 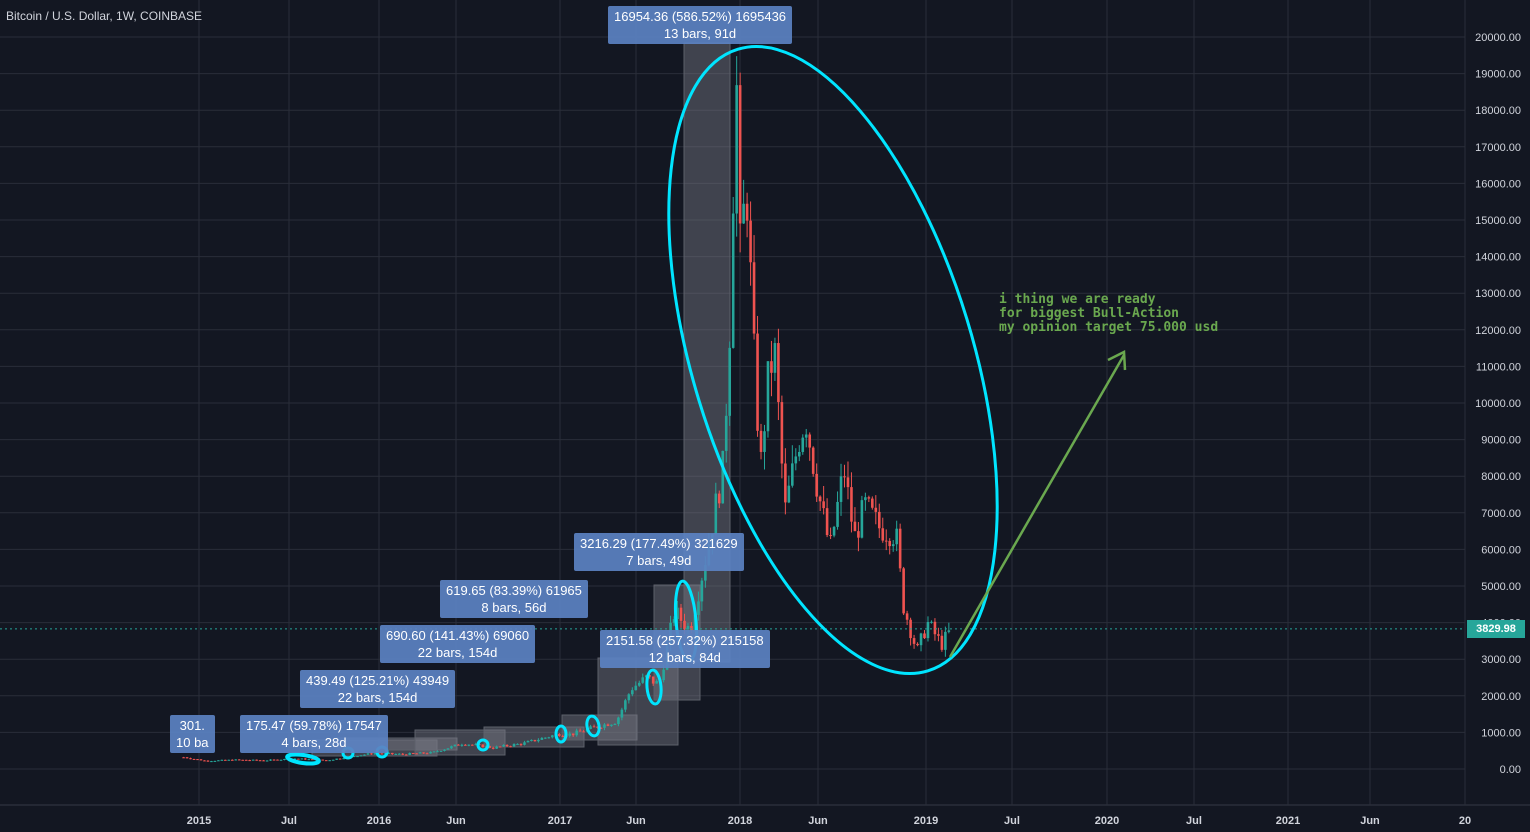 What do you see at coordinates (460, 742) in the screenshot?
I see `measure-range` at bounding box center [460, 742].